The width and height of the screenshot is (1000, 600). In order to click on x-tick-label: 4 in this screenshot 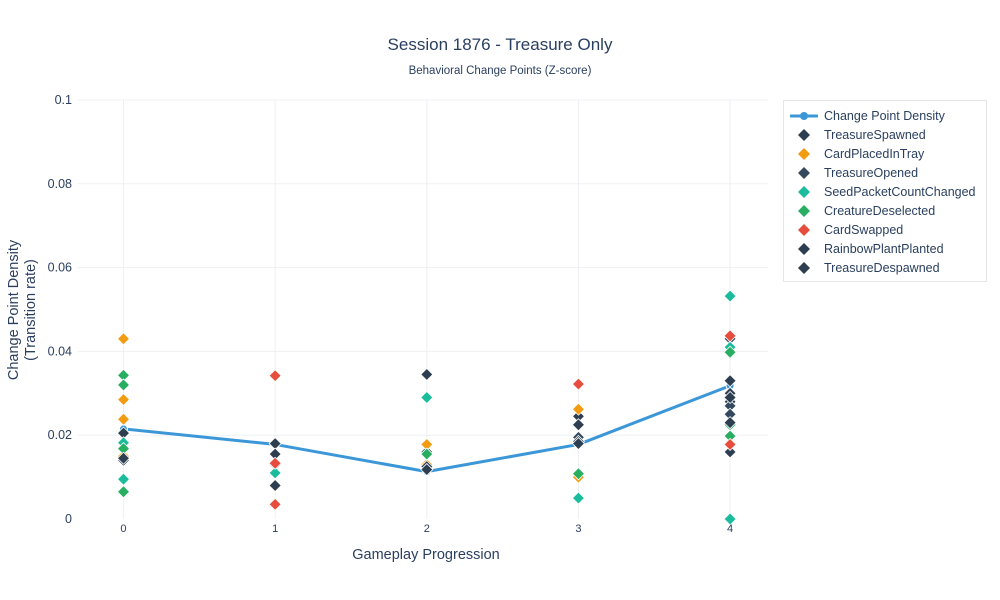, I will do `click(730, 529)`.